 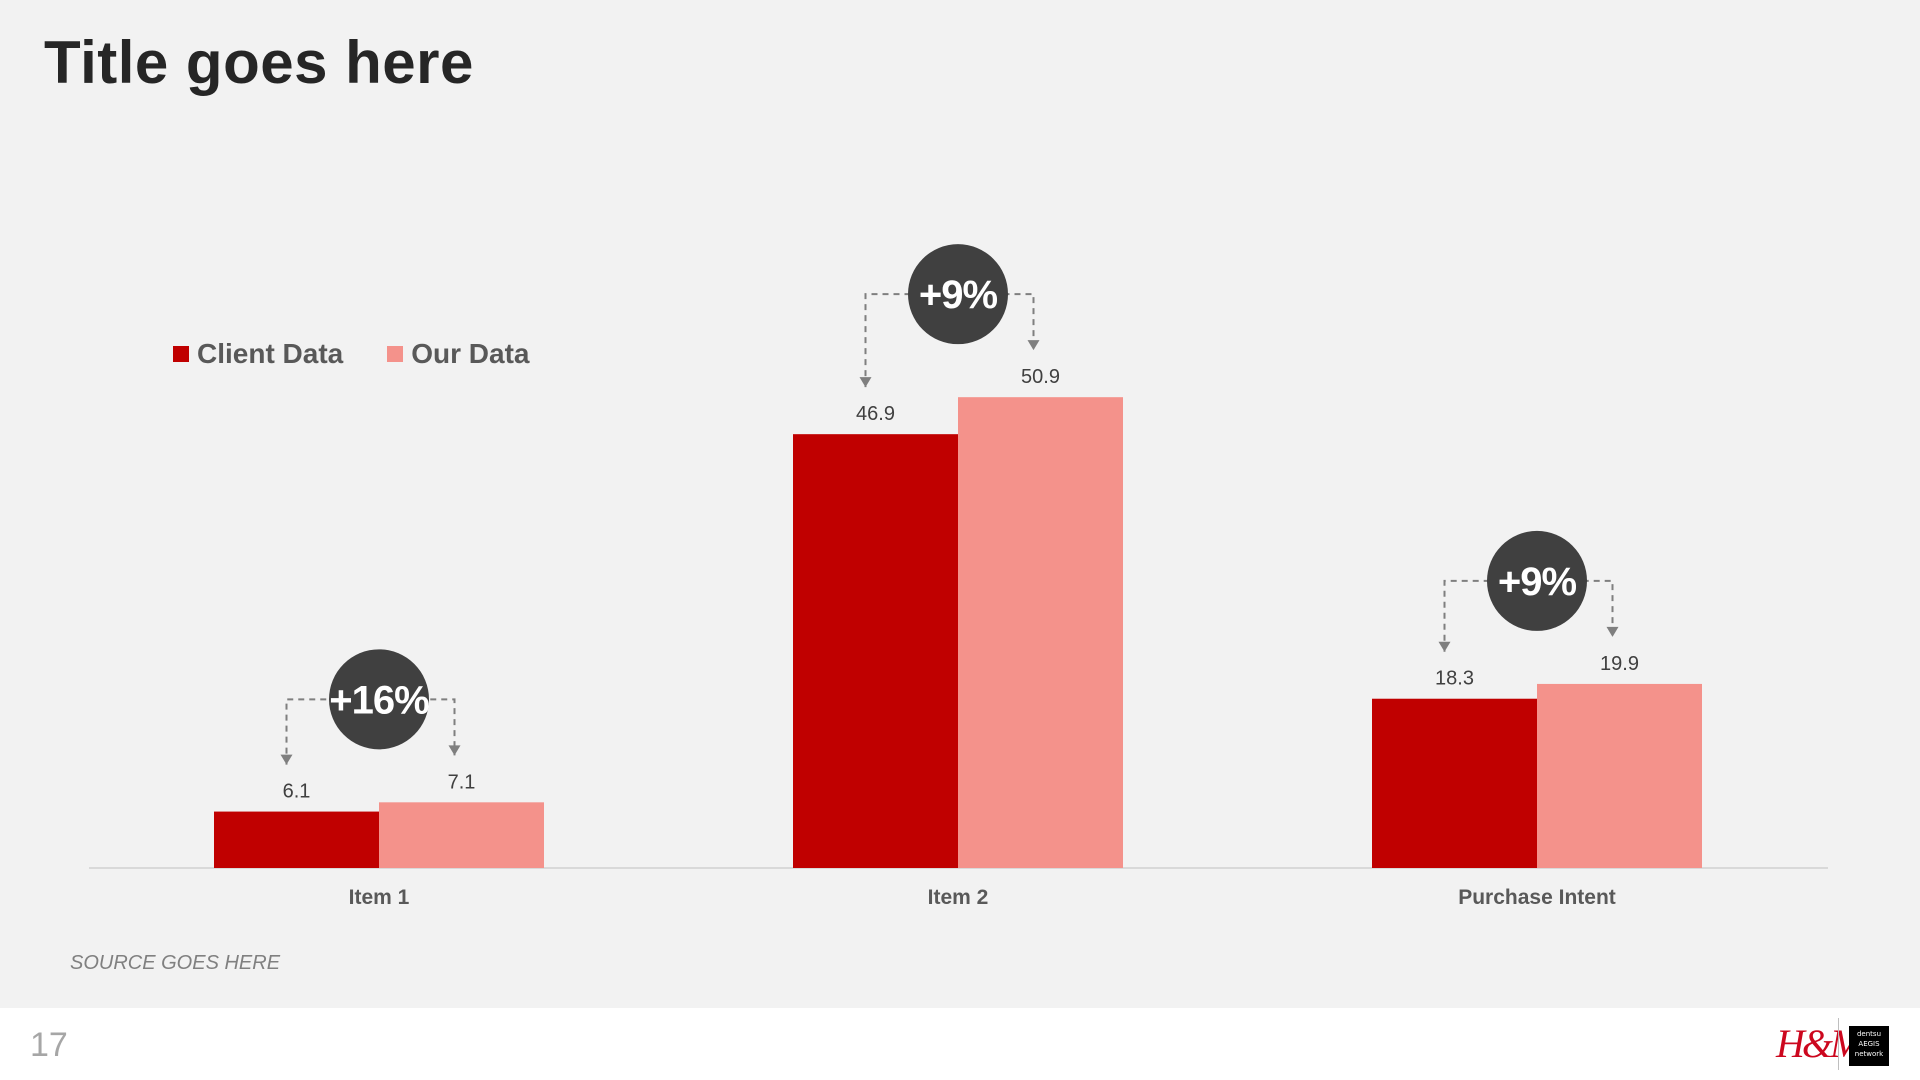 I want to click on legend-label-ours: Our Data, so click(x=470, y=353).